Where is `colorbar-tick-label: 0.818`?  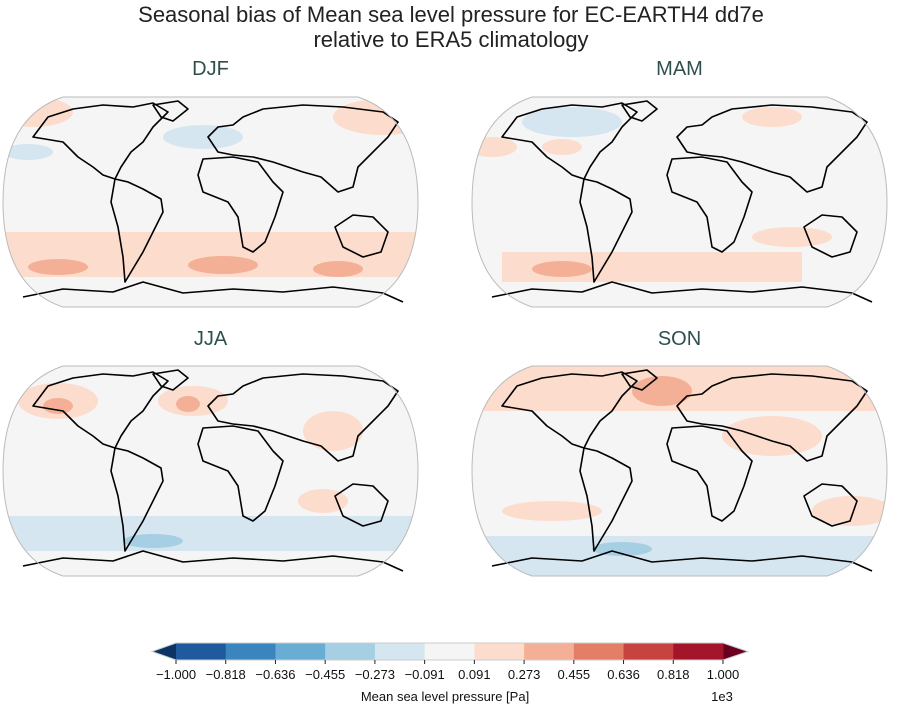 colorbar-tick-label: 0.818 is located at coordinates (673, 674).